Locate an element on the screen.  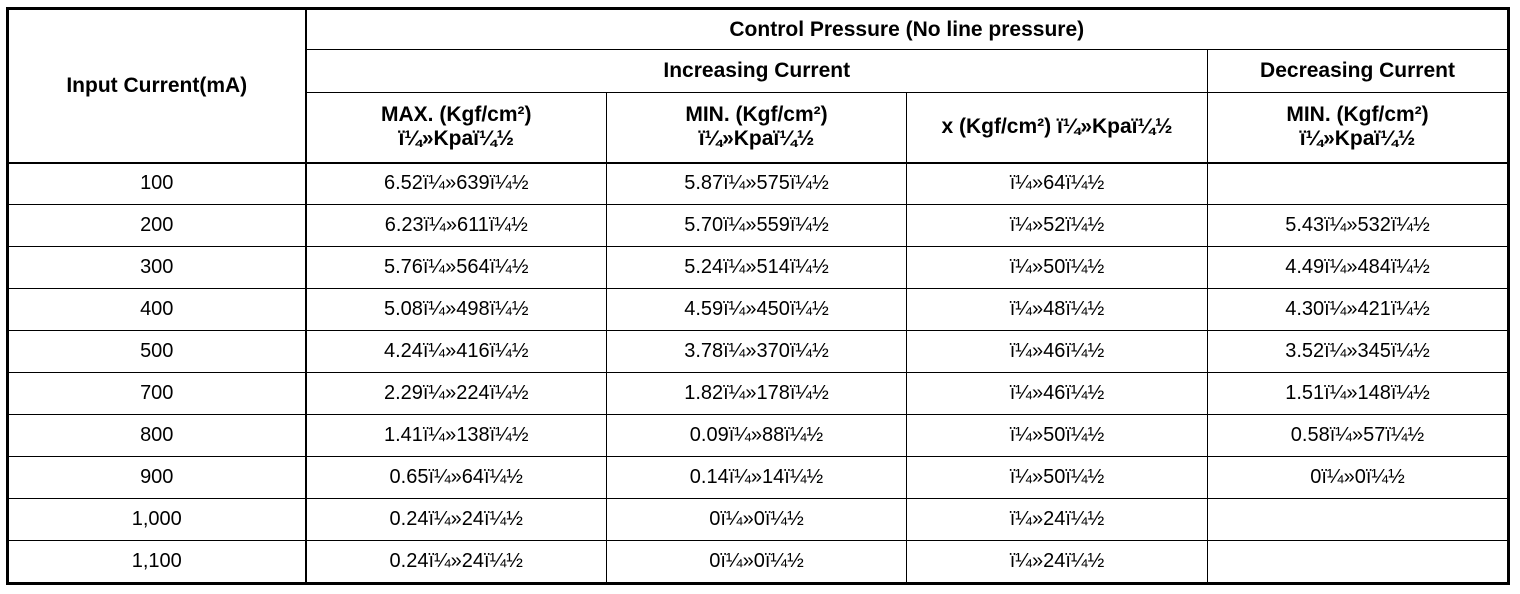
max-pressure-cell: 0.65ï¼»64ï¼½ is located at coordinates (456, 477).